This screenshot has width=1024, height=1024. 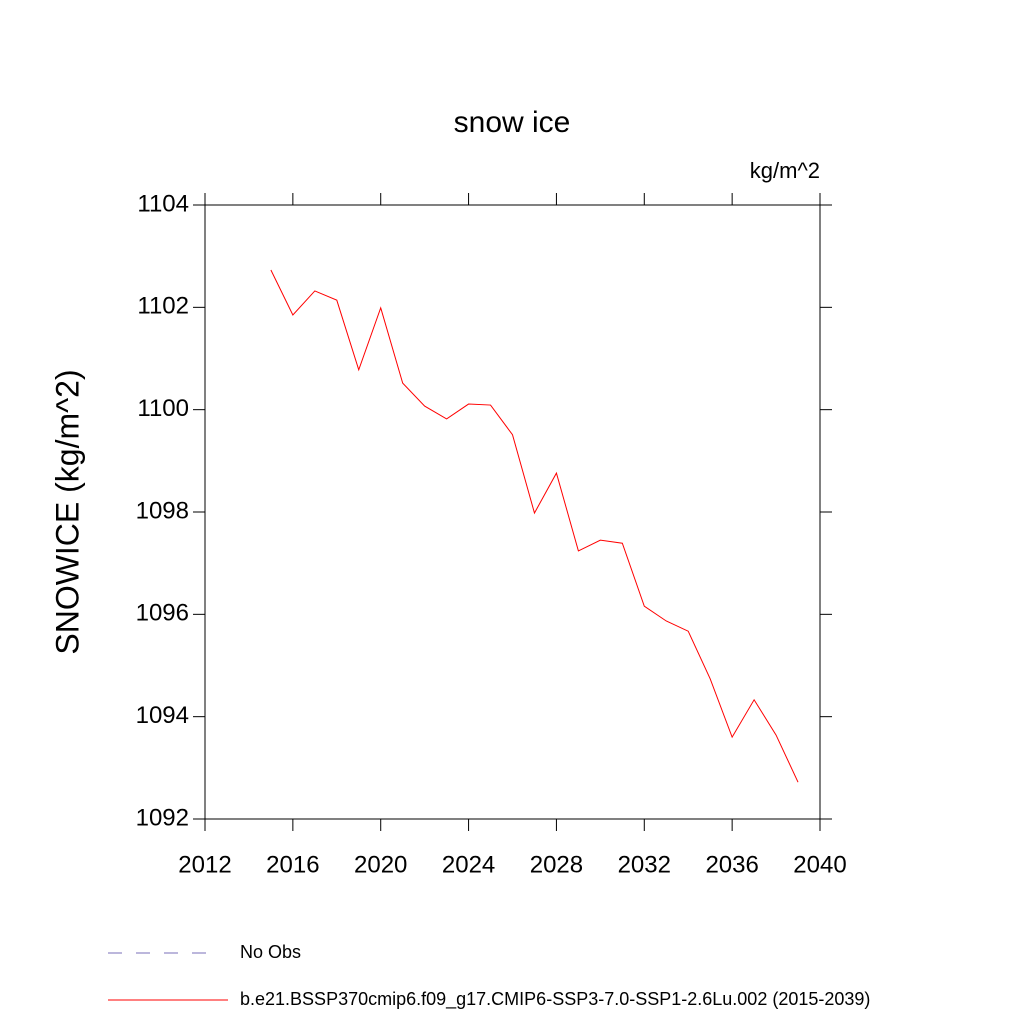 What do you see at coordinates (162, 613) in the screenshot?
I see `y-tick-label: 1096` at bounding box center [162, 613].